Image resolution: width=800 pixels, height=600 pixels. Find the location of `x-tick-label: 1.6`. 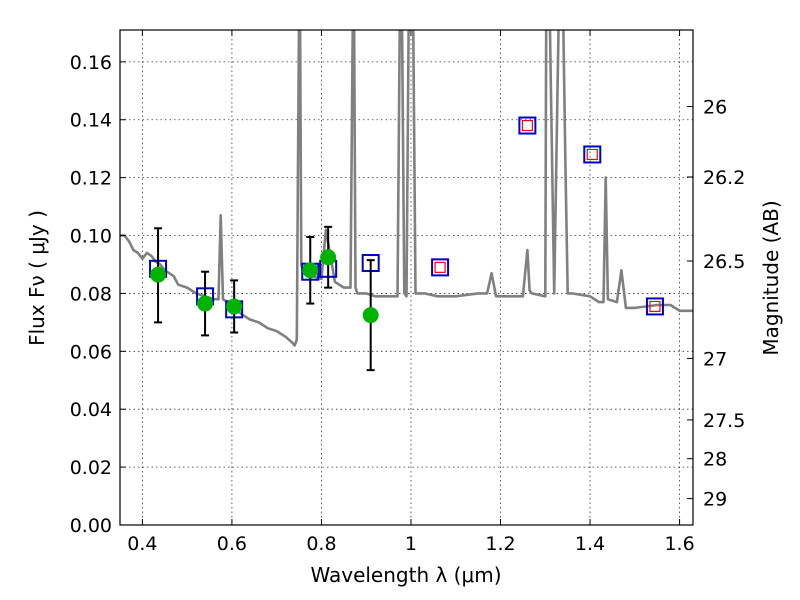

x-tick-label: 1.6 is located at coordinates (679, 544).